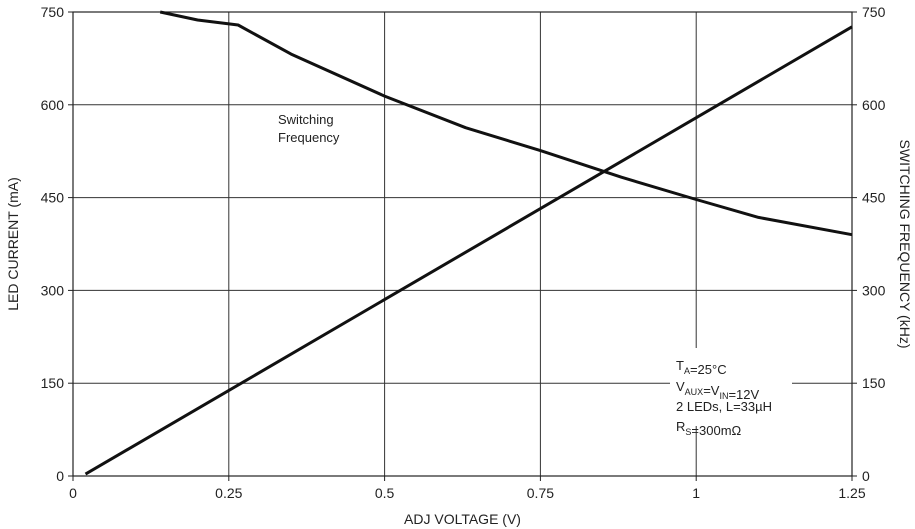 The height and width of the screenshot is (529, 915). I want to click on condition-line: VAUX=VIN=12V, so click(718, 390).